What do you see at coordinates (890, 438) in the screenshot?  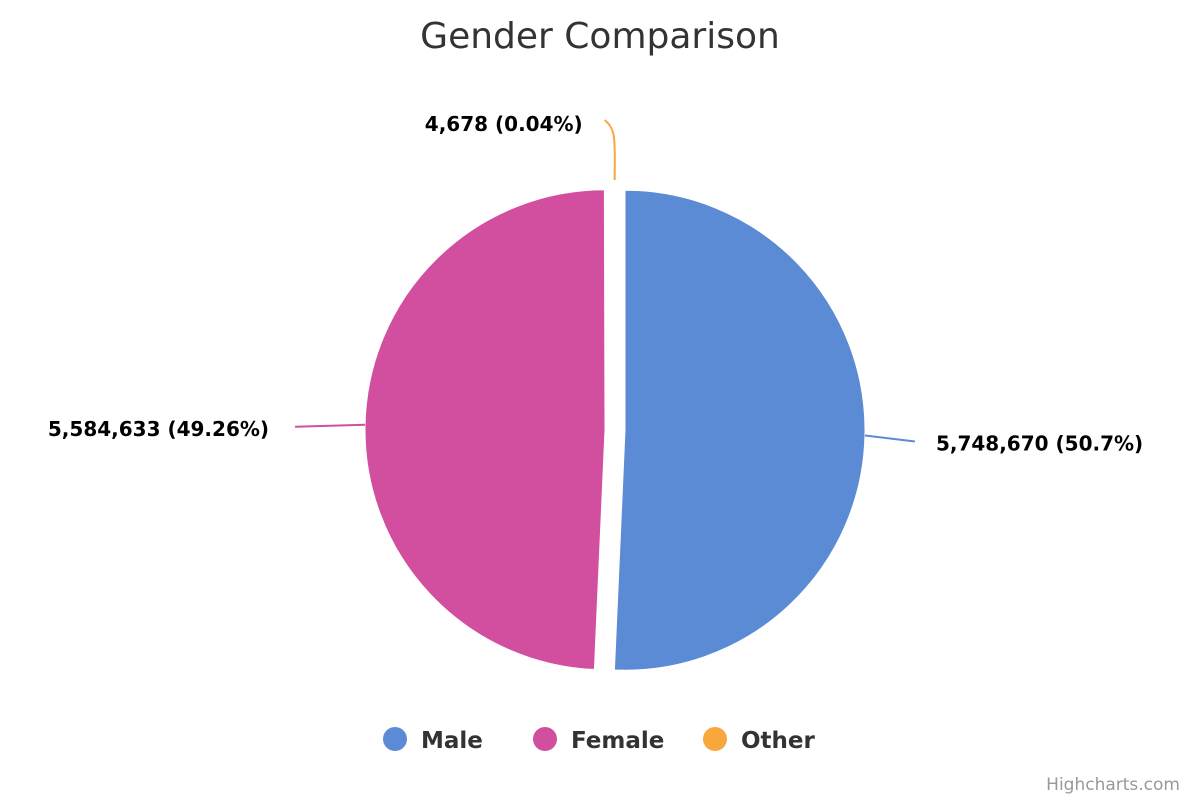 I see `connector-male` at bounding box center [890, 438].